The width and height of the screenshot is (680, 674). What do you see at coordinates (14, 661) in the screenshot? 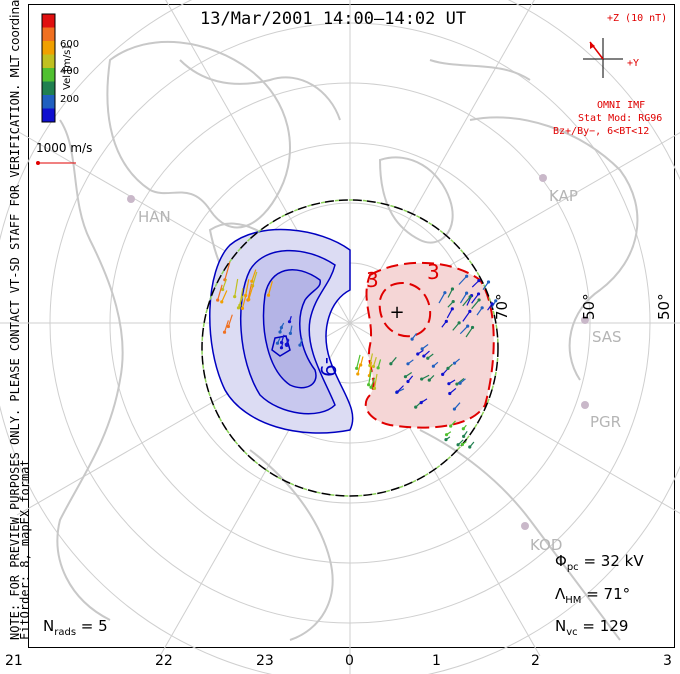
I see `hour-label-21: 21` at bounding box center [14, 661].